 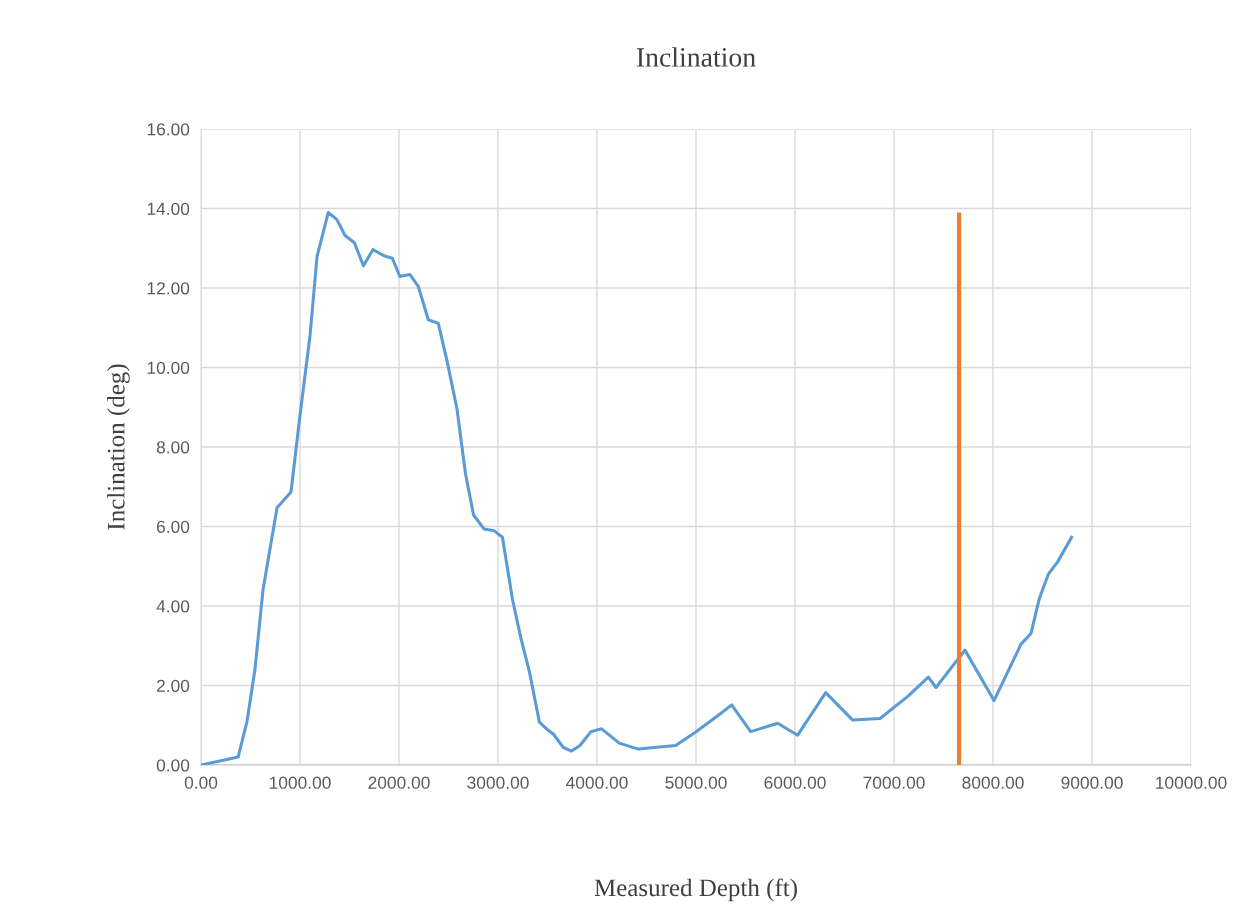 I want to click on x-tick-label: 10000.00, so click(x=1191, y=782).